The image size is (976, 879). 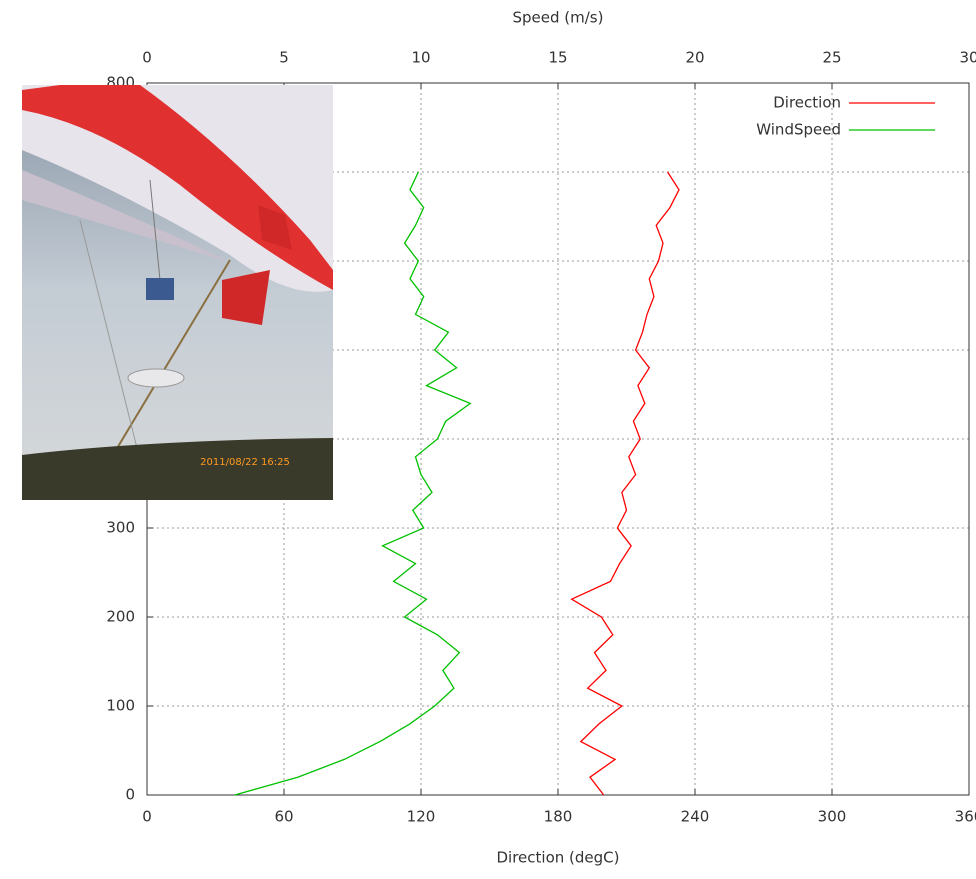 What do you see at coordinates (126, 216) in the screenshot?
I see `blimp-shade` at bounding box center [126, 216].